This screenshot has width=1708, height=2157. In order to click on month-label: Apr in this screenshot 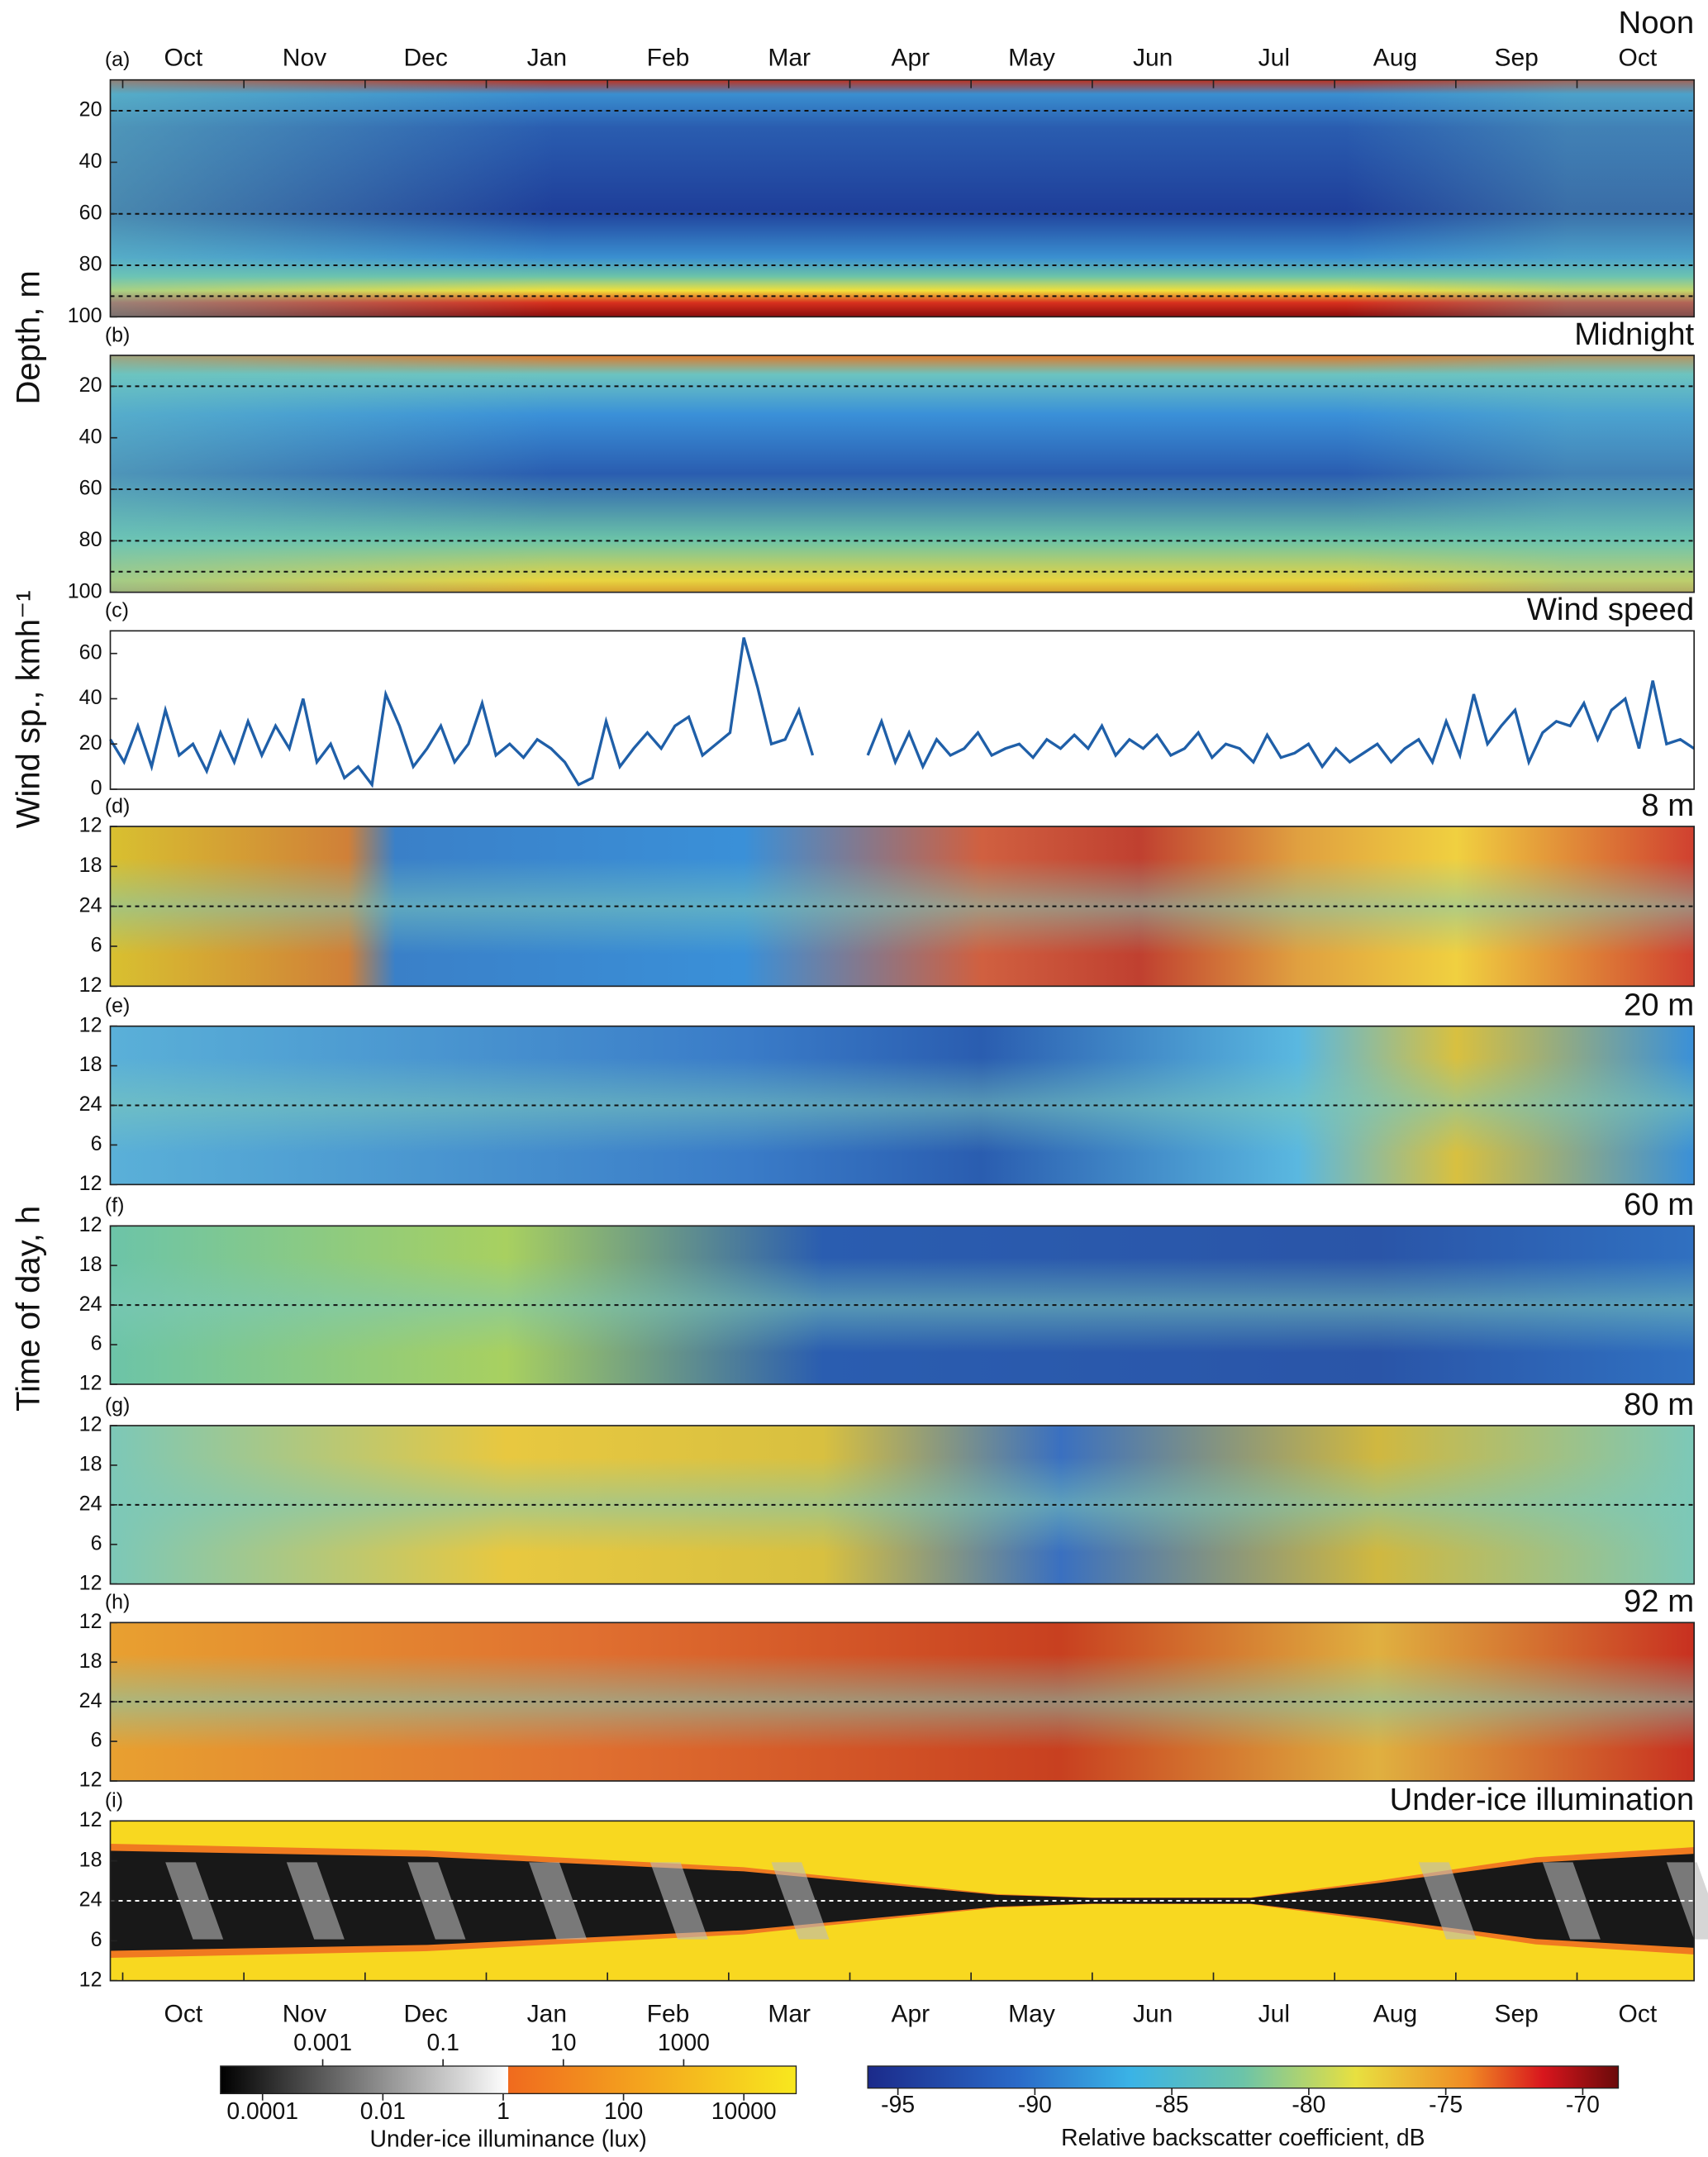, I will do `click(910, 59)`.